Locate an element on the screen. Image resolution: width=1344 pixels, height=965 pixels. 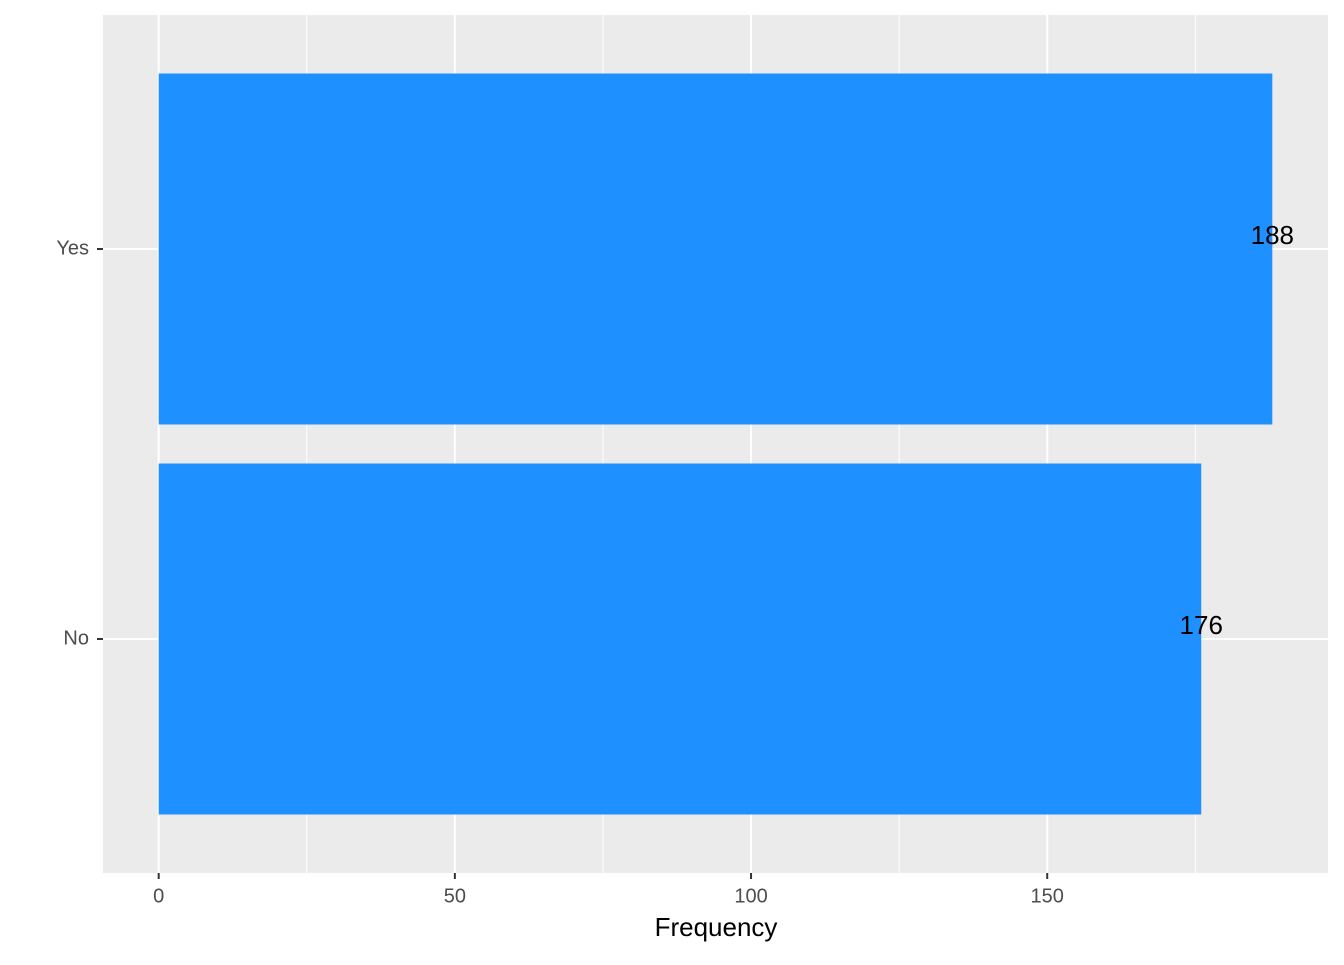
y-tick-label: No is located at coordinates (76, 638).